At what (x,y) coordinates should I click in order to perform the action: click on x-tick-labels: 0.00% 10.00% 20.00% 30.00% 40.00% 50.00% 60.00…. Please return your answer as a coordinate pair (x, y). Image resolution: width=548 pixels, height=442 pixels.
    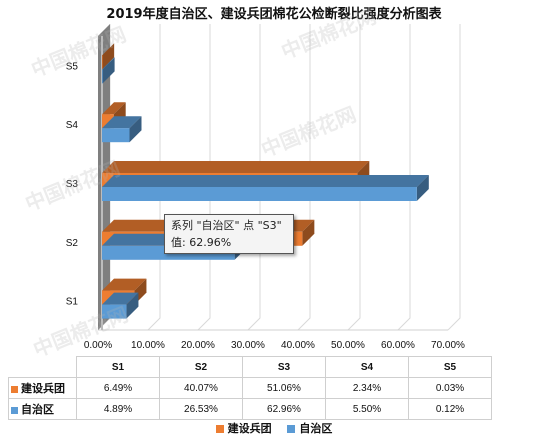
    Looking at the image, I should click on (274, 345).